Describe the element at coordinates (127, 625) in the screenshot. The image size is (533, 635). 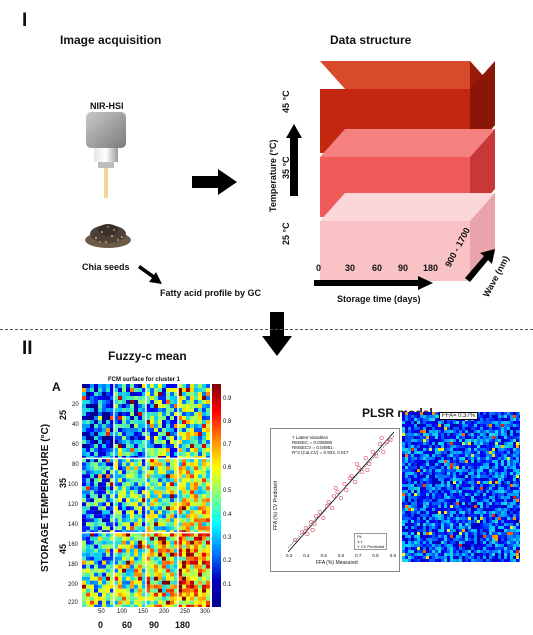
I see `fcm-day-label: 60` at that location.